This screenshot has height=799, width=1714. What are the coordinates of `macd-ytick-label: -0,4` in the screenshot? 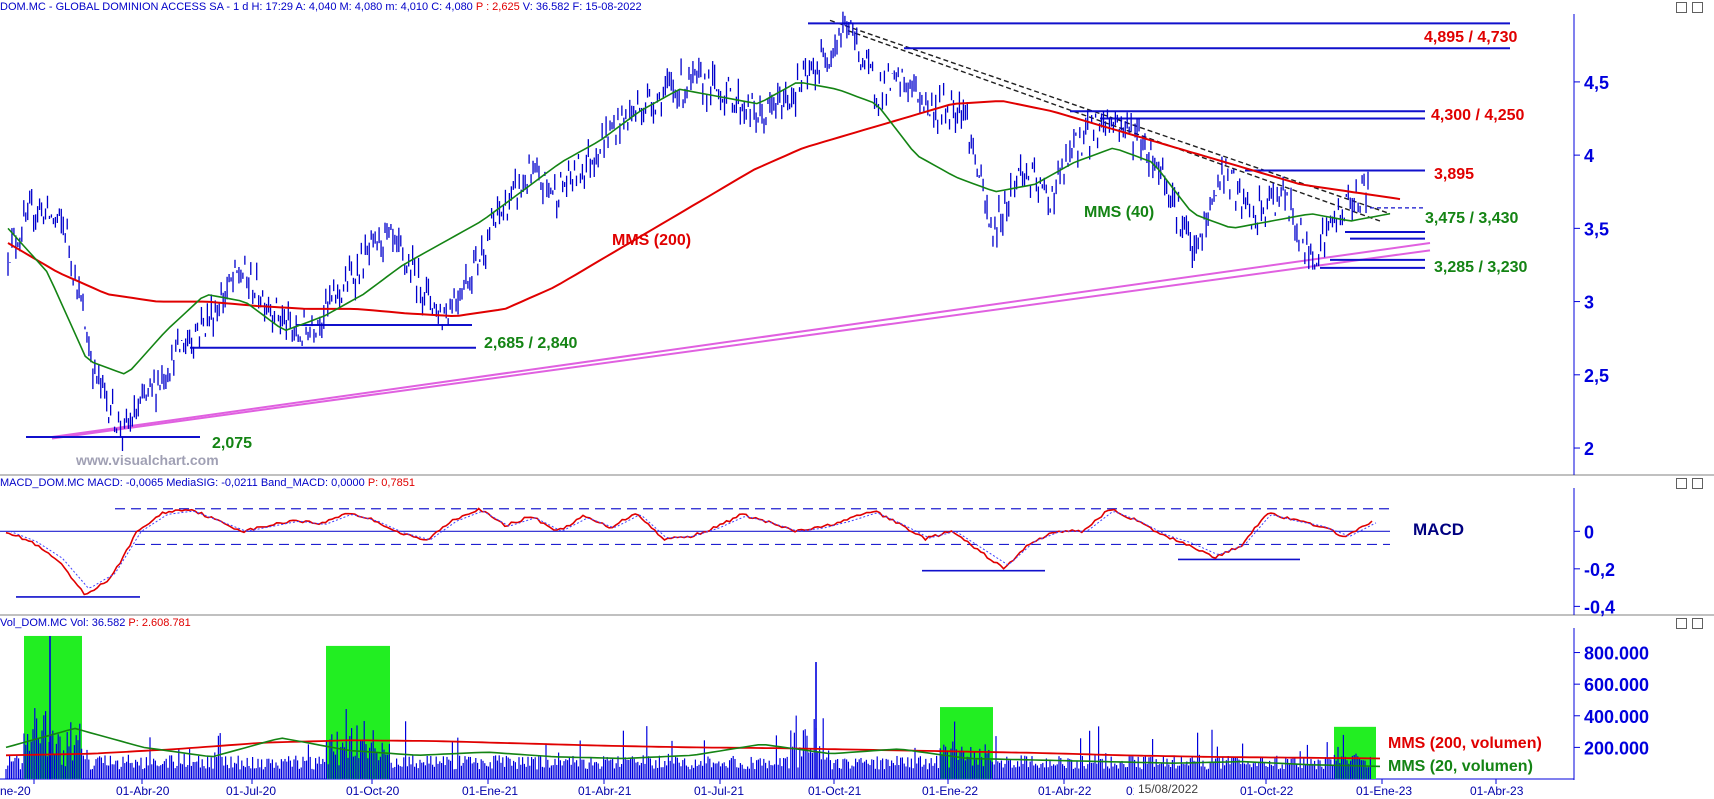 It's located at (1599, 607).